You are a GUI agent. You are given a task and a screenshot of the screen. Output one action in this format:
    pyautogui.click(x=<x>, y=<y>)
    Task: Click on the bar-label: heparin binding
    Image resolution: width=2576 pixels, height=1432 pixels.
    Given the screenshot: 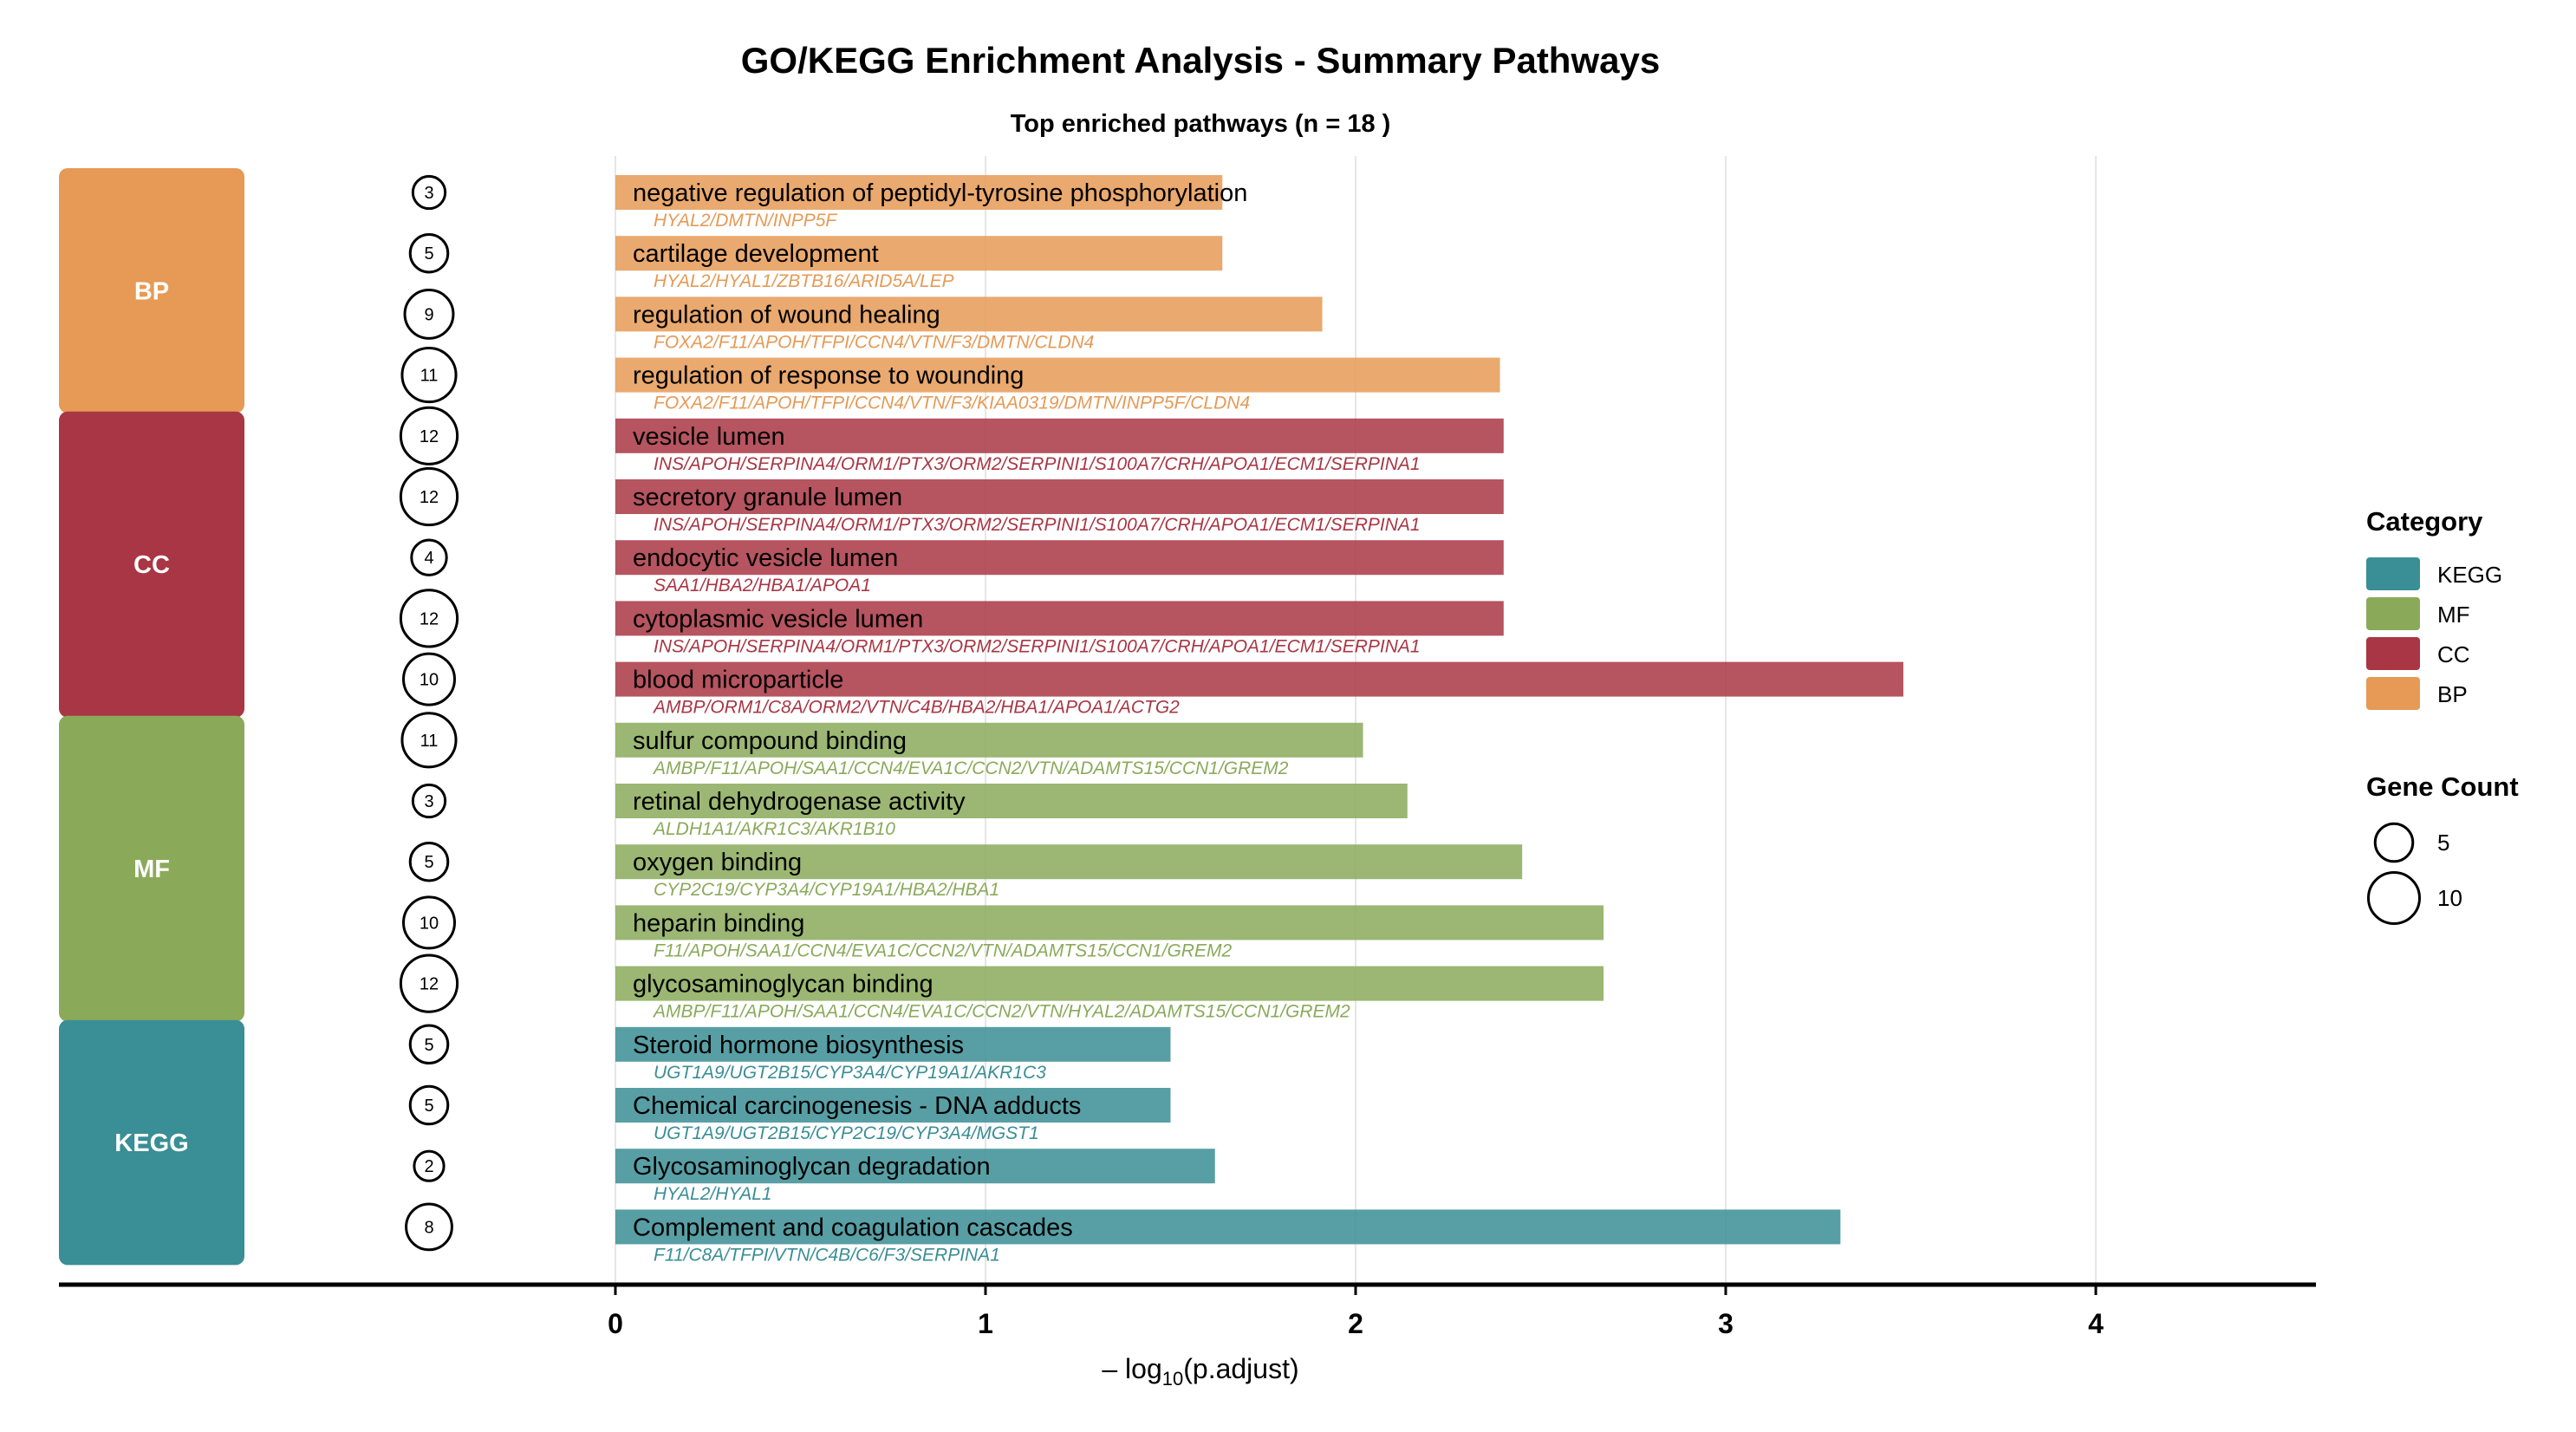 What is the action you would take?
    pyautogui.click(x=718, y=923)
    